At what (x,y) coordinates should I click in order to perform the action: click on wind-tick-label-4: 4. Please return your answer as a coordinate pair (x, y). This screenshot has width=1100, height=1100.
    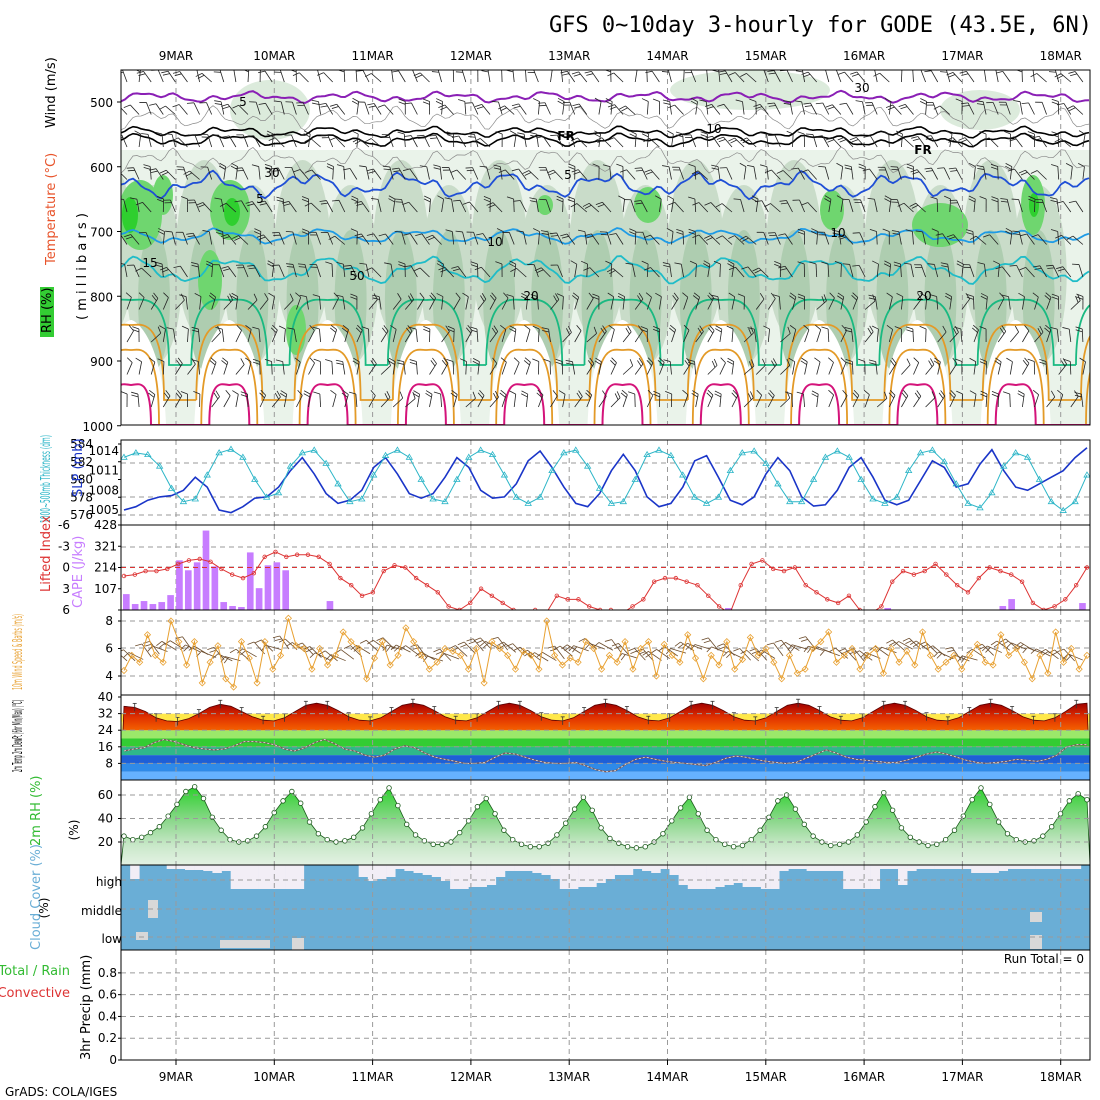
    Looking at the image, I should click on (109, 676).